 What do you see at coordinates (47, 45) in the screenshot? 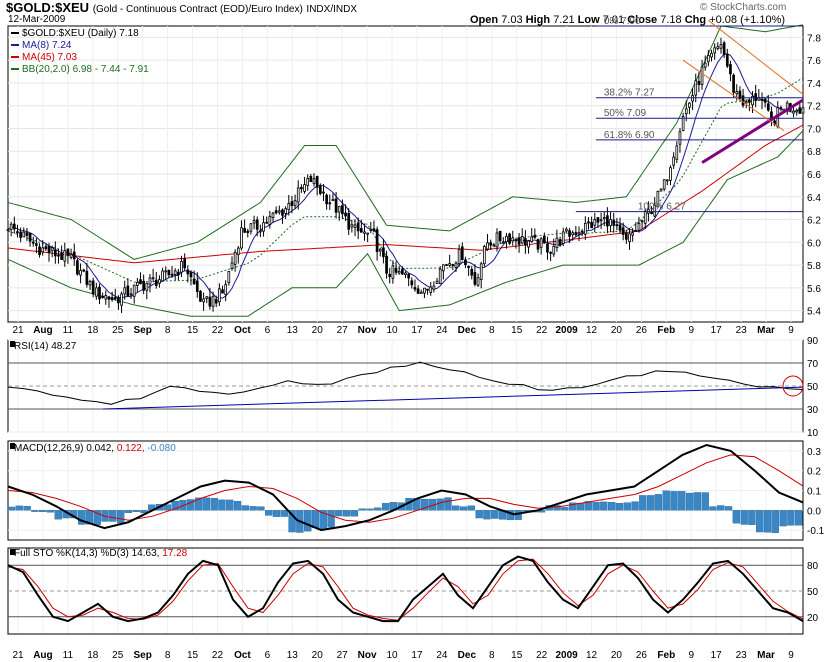
I see `legend-ma8: MA(8) 7.24` at bounding box center [47, 45].